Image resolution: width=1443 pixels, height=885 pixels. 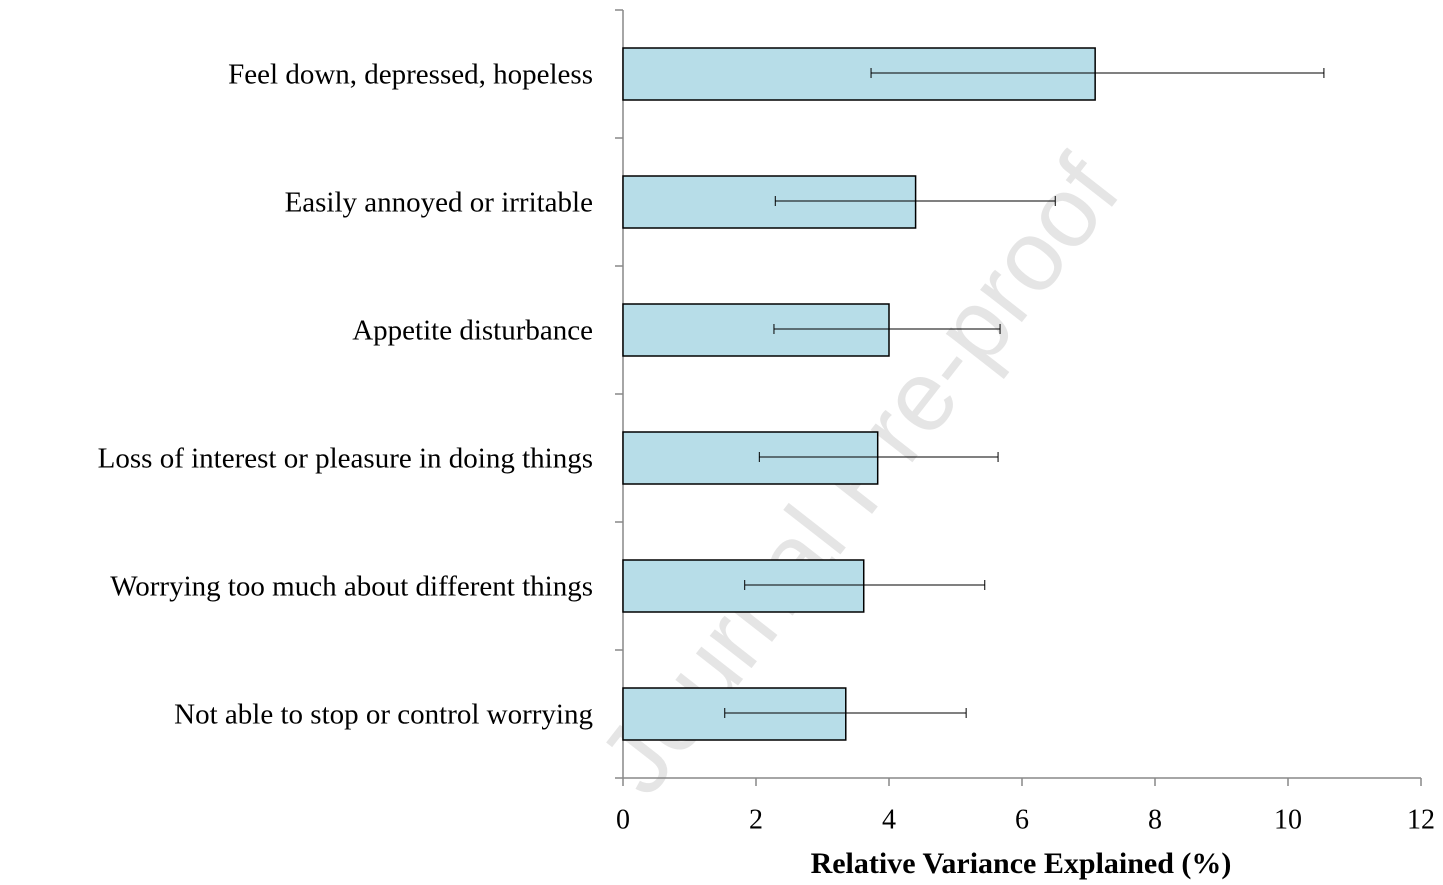 I want to click on y-tick-label: Appetite disturbance, so click(x=472, y=331).